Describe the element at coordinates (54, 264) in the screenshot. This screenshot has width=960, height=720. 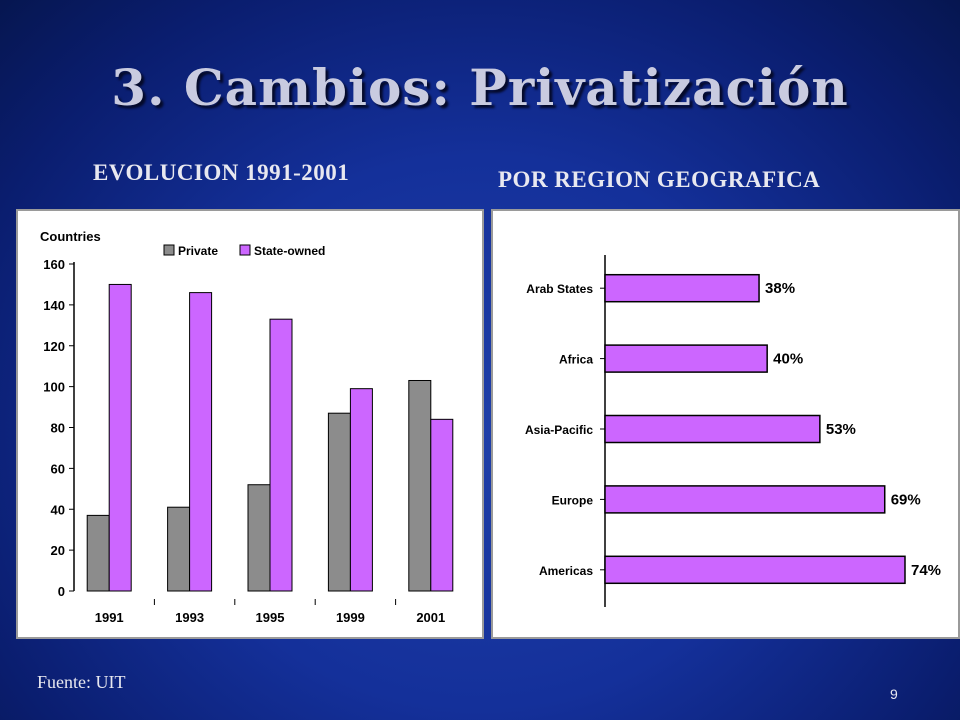
I see `y-tick-label: 160` at that location.